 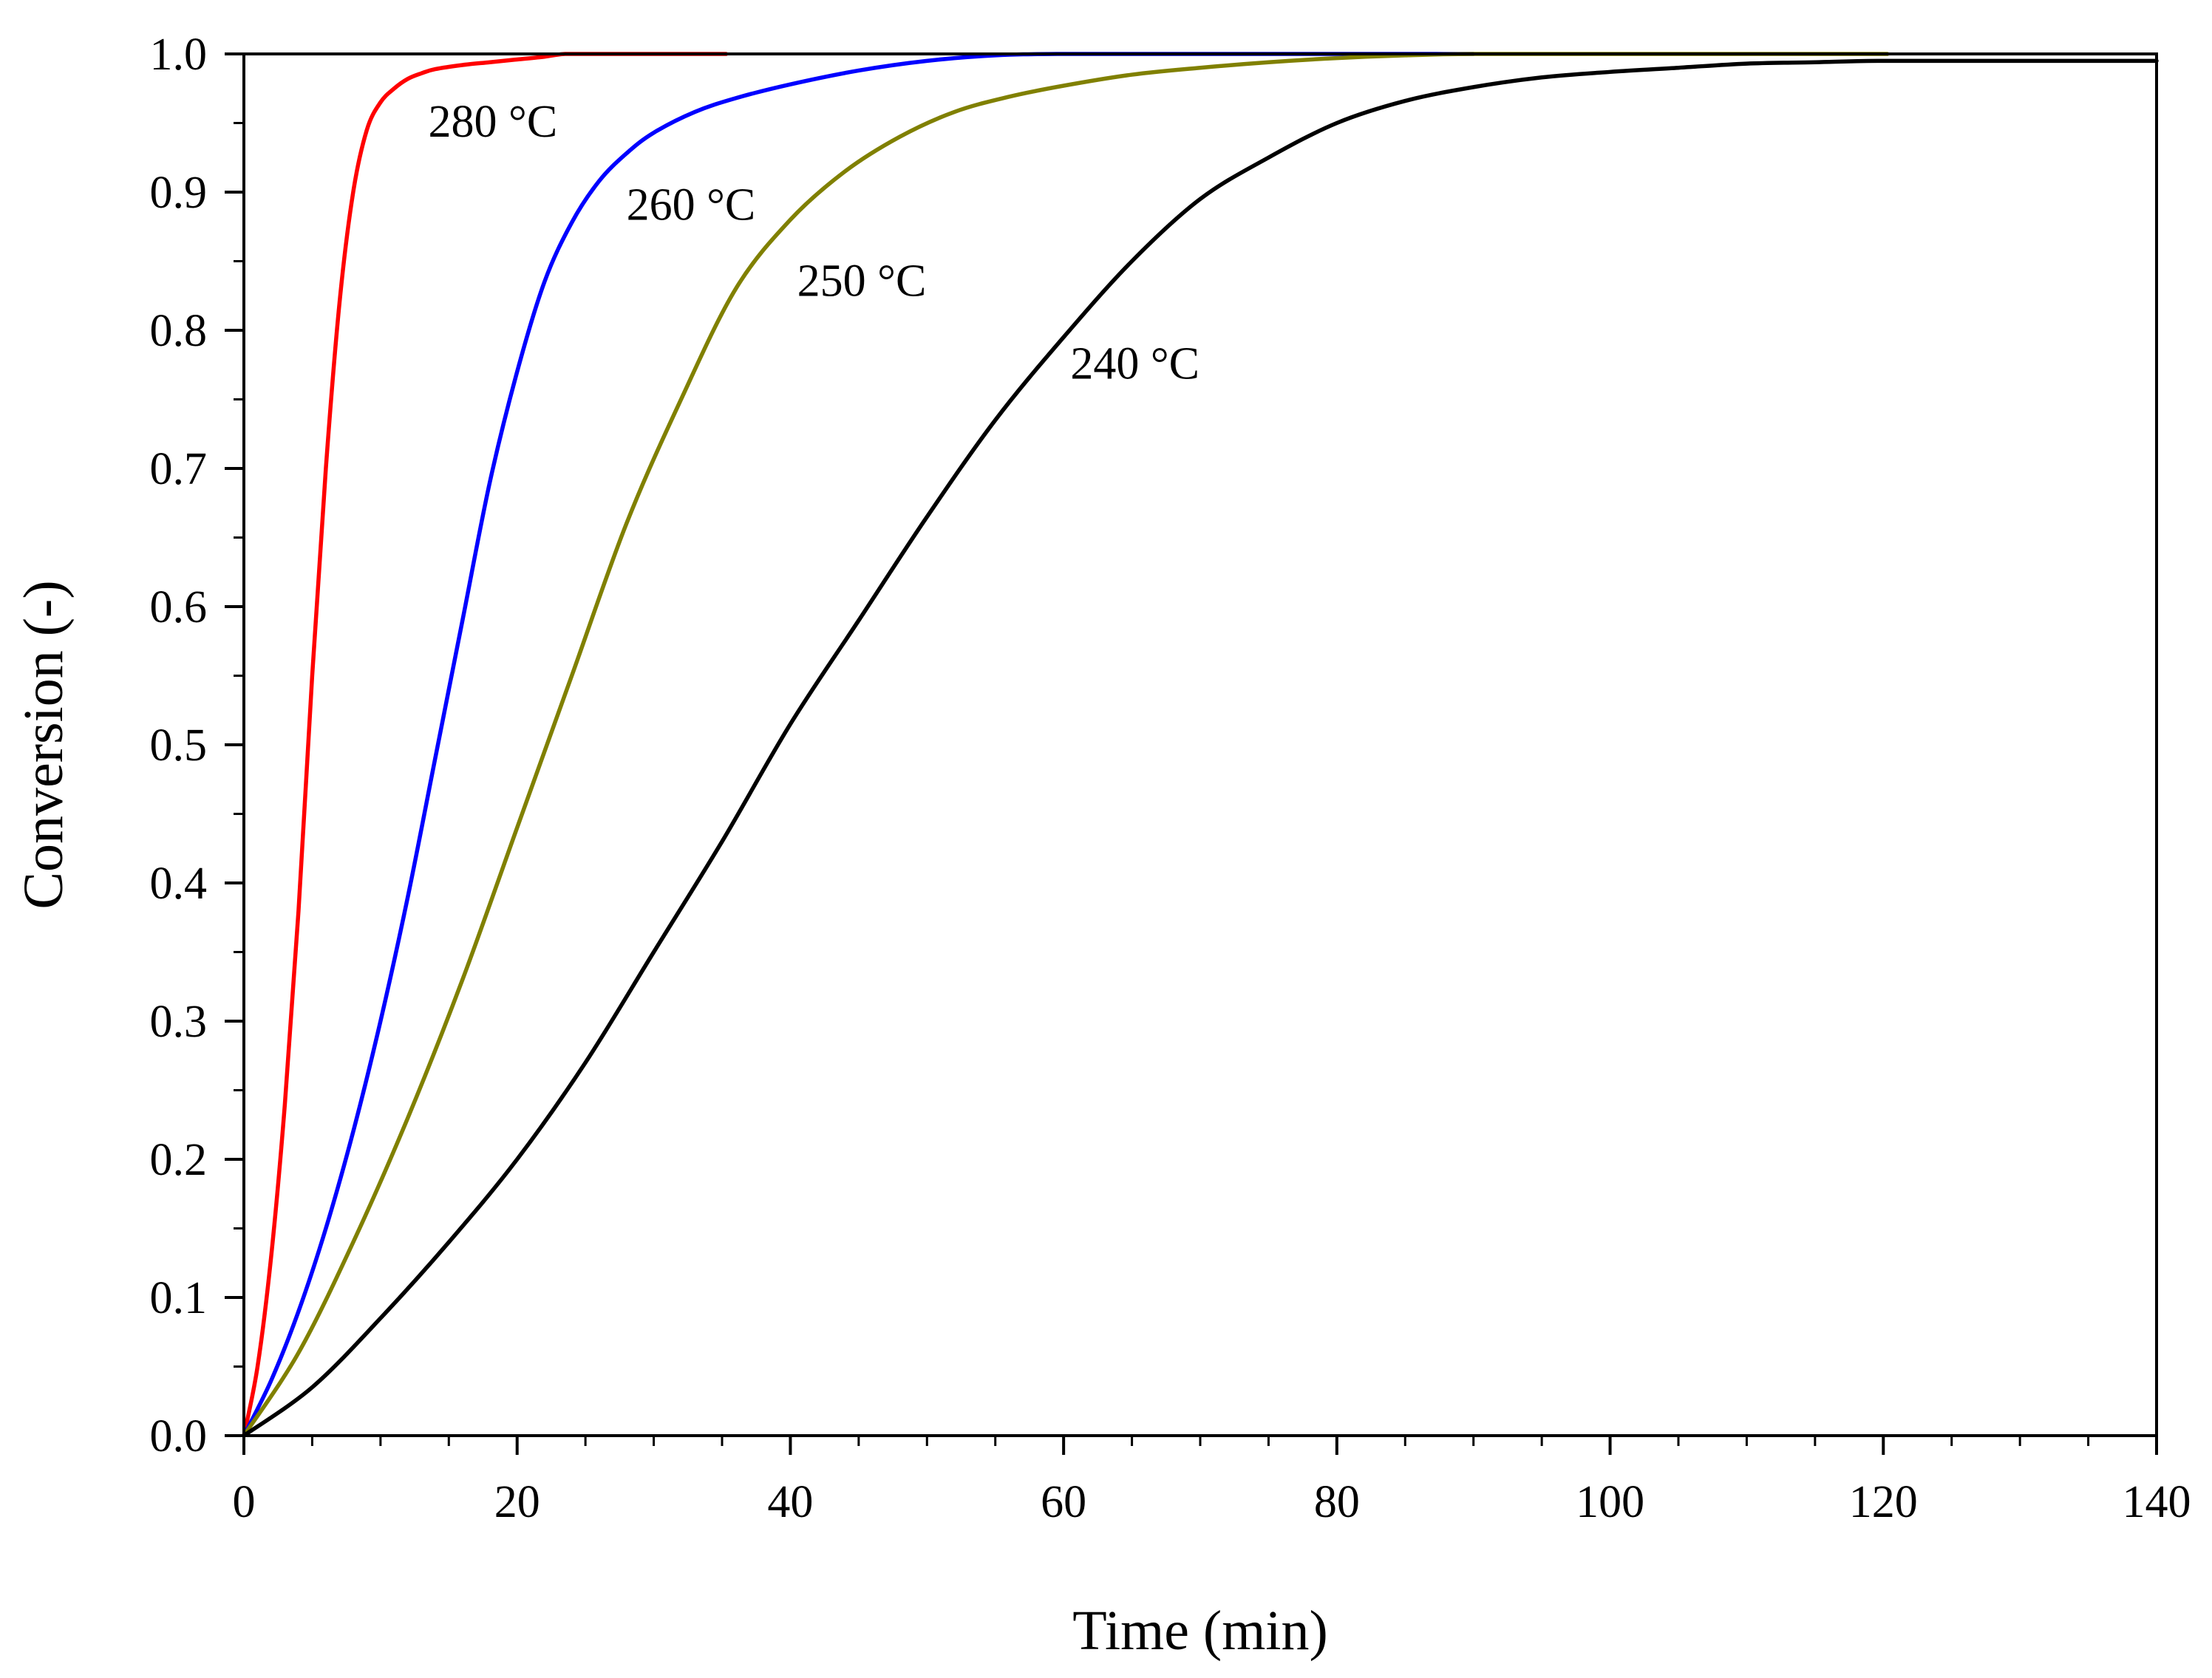 What do you see at coordinates (179, 745) in the screenshot?
I see `y-tick-label: 0.5` at bounding box center [179, 745].